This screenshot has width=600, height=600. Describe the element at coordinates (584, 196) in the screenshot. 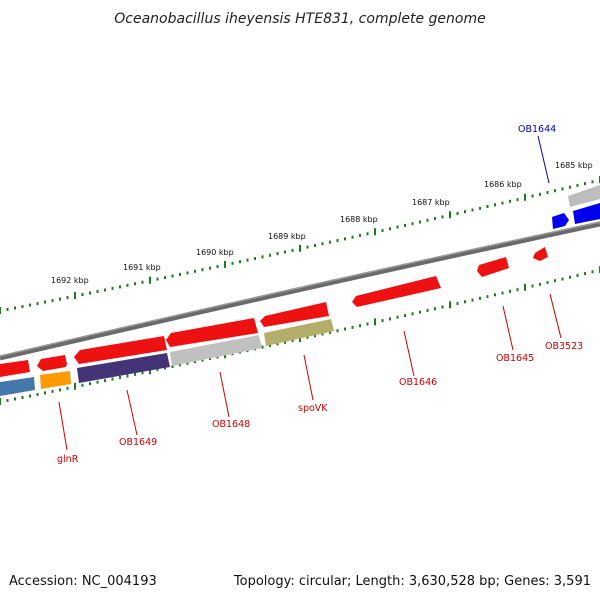

I see `gene-arrow-gray-right` at that location.